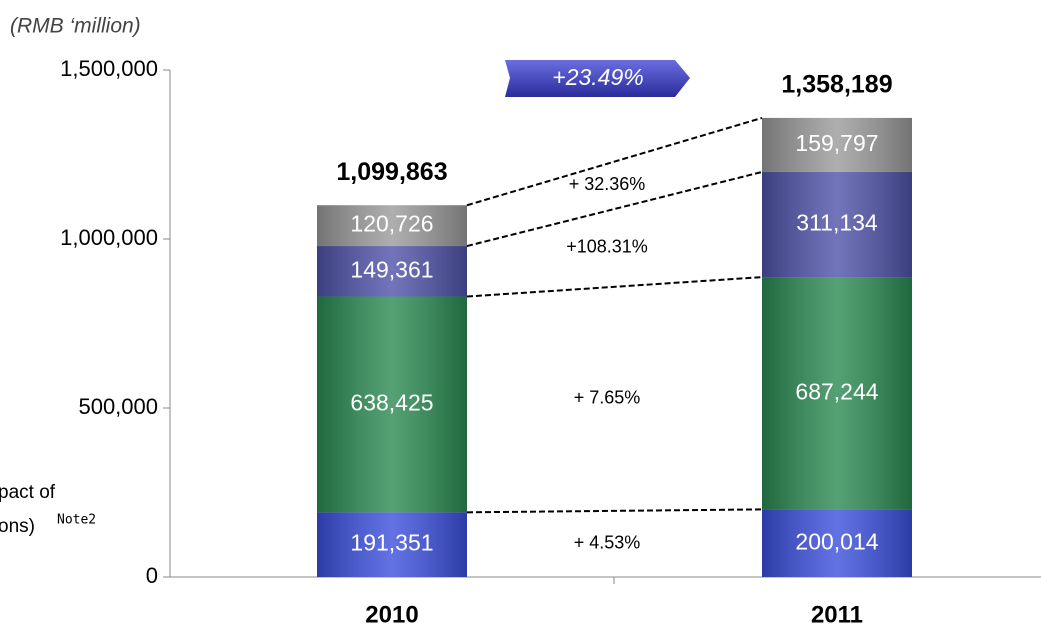 This screenshot has width=1041, height=636. What do you see at coordinates (836, 391) in the screenshot?
I see `data-label: 687,244` at bounding box center [836, 391].